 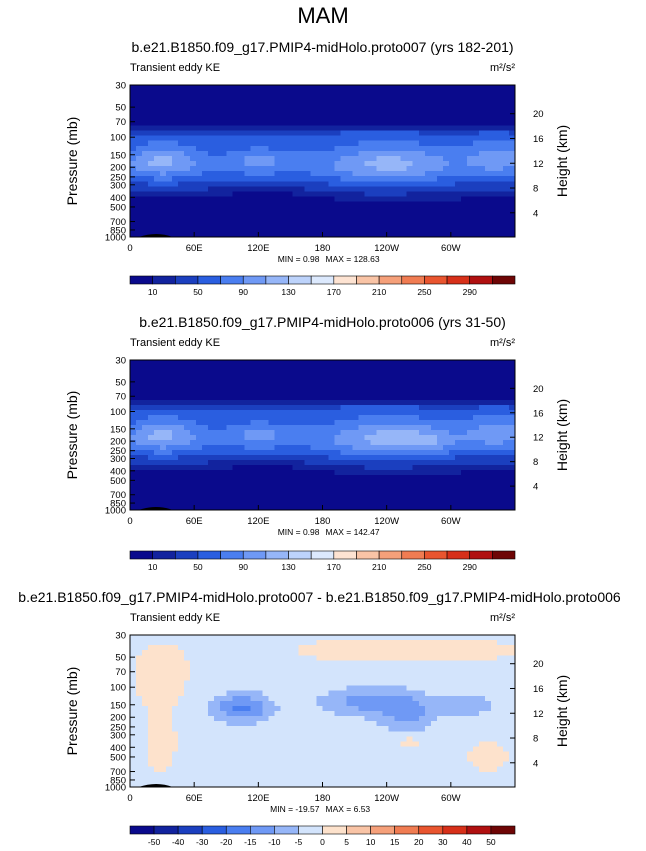 What do you see at coordinates (390, 555) in the screenshot?
I see `colorbar-swatch` at bounding box center [390, 555].